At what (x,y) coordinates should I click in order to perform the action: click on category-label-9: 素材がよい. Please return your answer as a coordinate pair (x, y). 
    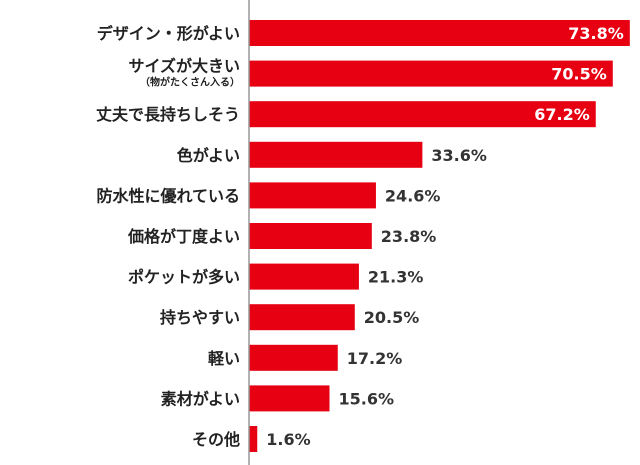
    Looking at the image, I should click on (200, 398).